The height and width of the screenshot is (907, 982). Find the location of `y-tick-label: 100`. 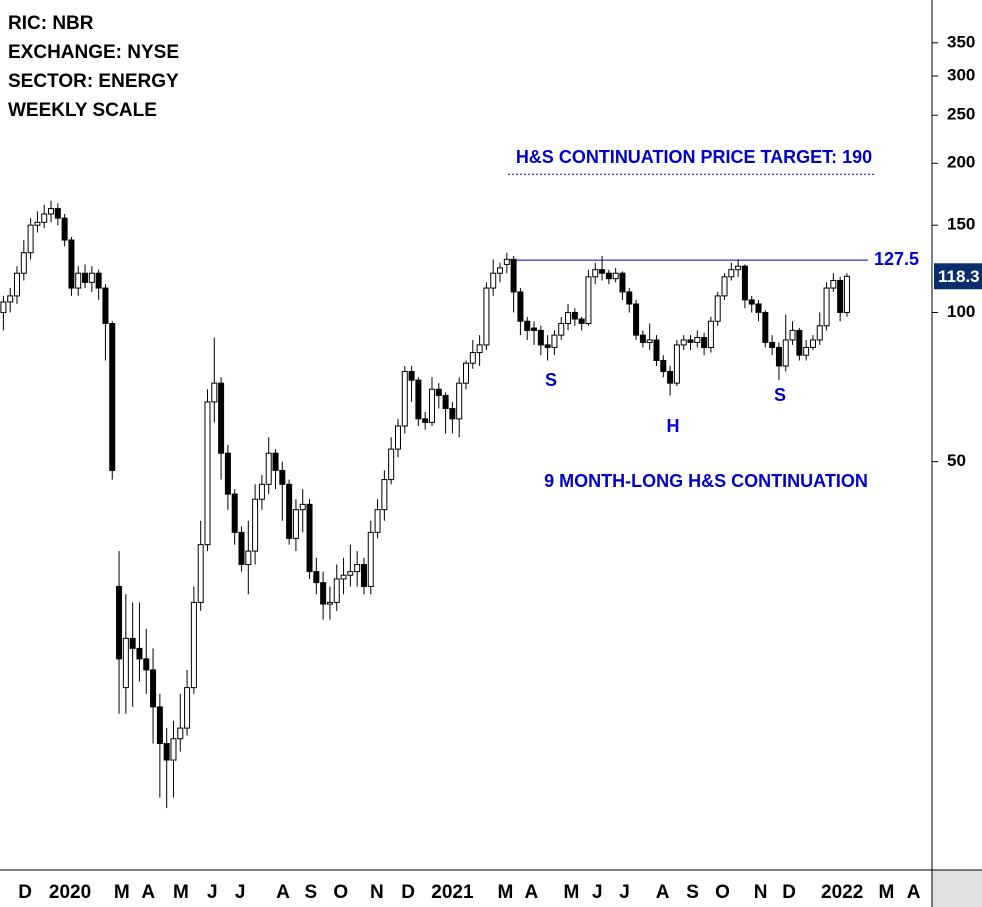

y-tick-label: 100 is located at coordinates (961, 311).